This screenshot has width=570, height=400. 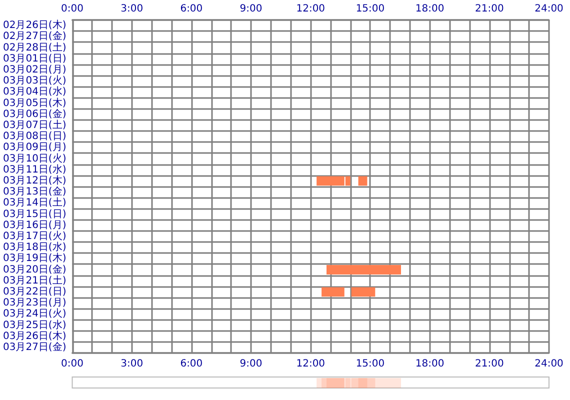 What do you see at coordinates (191, 364) in the screenshot?
I see `x-tick-label: 6:00` at bounding box center [191, 364].